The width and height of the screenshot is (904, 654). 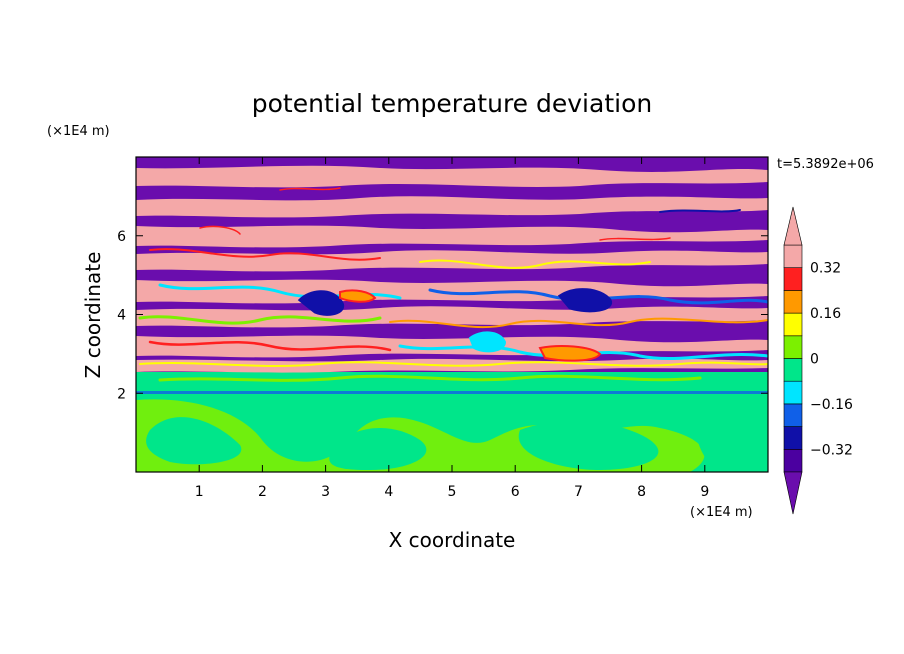 What do you see at coordinates (452, 492) in the screenshot?
I see `x-tick-label: 5` at bounding box center [452, 492].